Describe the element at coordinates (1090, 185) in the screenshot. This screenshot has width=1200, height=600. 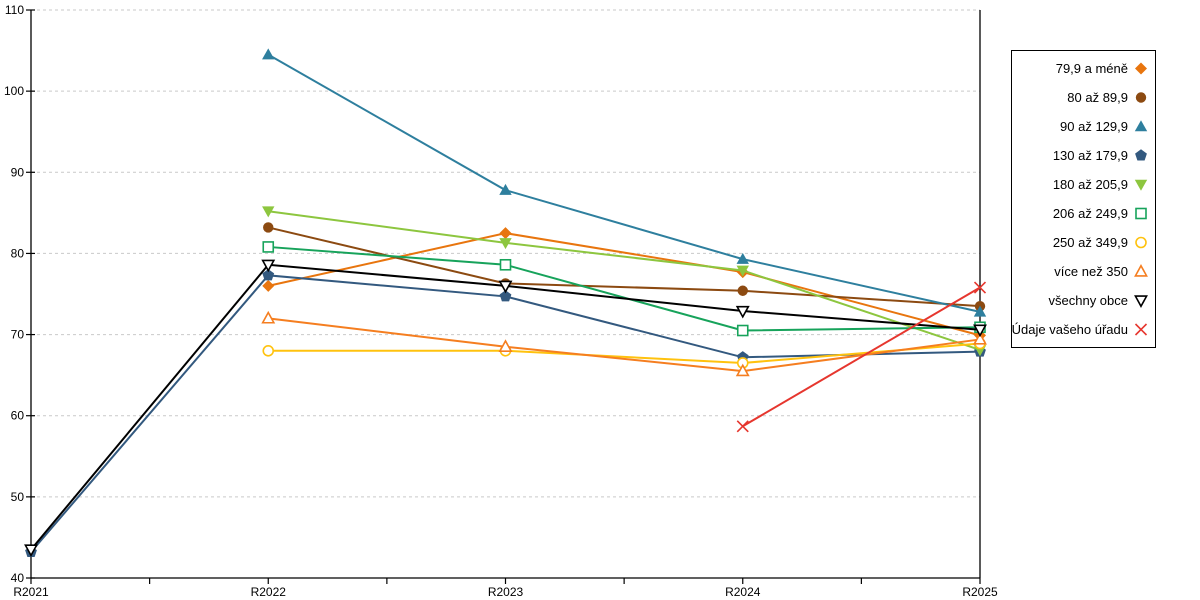
I see `legend-item-label: 180 až 205,9` at that location.